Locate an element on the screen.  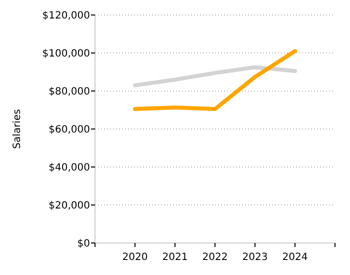
y-axis-title: Salaries is located at coordinates (17, 129).